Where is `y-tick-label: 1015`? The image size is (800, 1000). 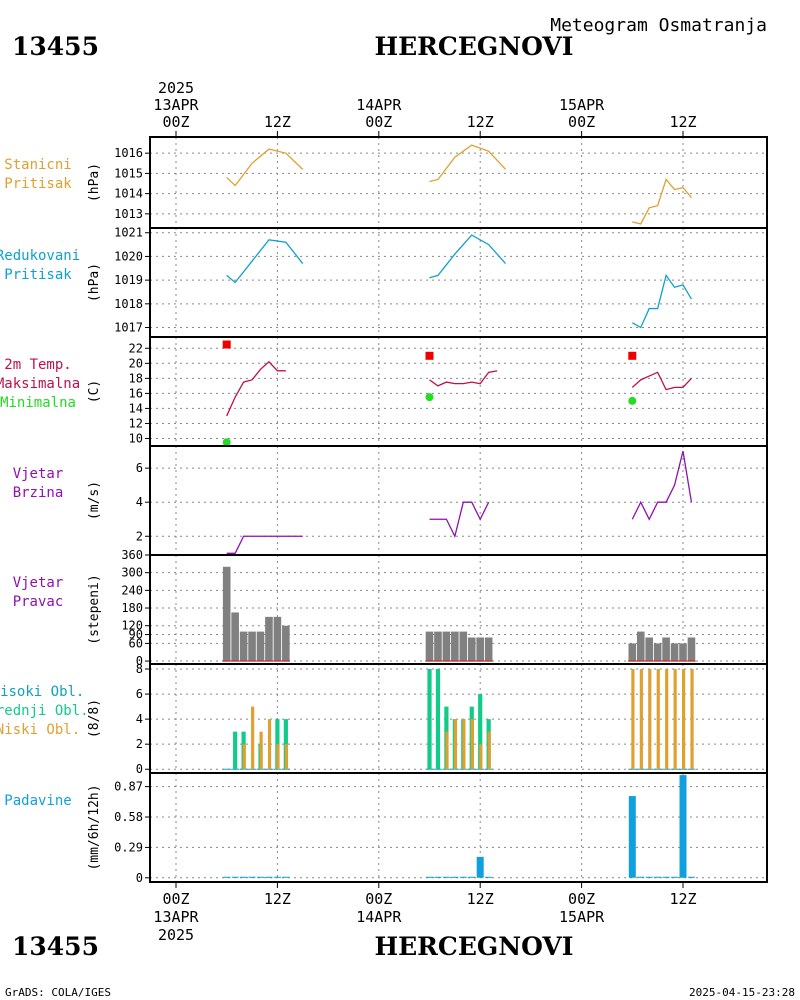 y-tick-label: 1015 is located at coordinates (128, 173).